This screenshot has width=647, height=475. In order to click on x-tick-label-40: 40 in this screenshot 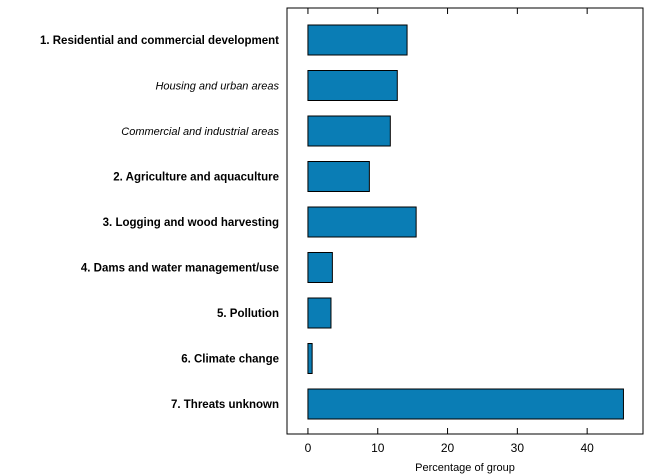, I will do `click(587, 448)`.